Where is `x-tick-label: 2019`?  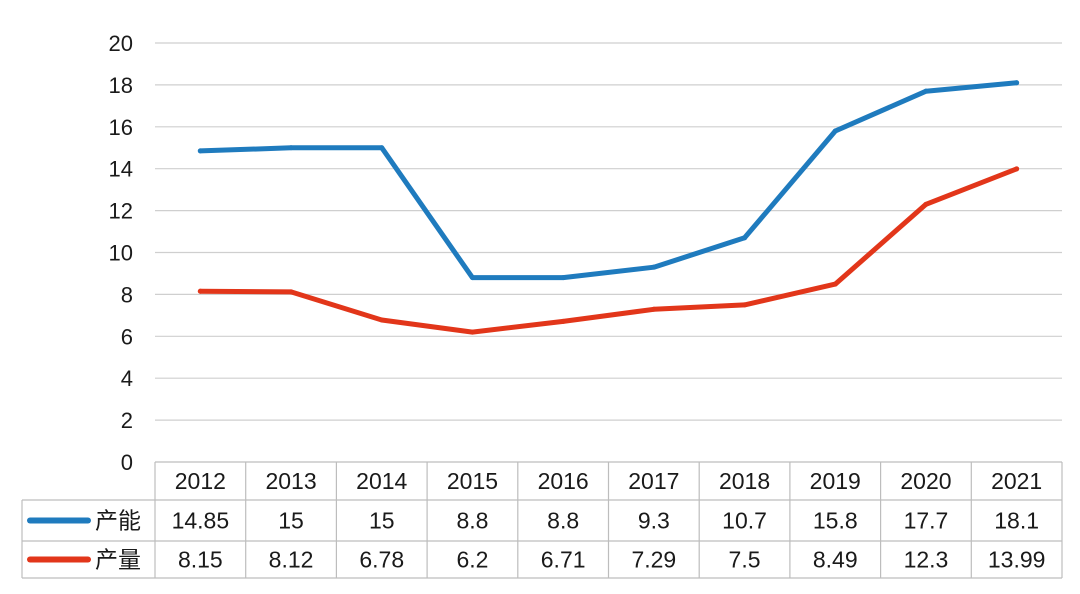 x-tick-label: 2019 is located at coordinates (835, 481).